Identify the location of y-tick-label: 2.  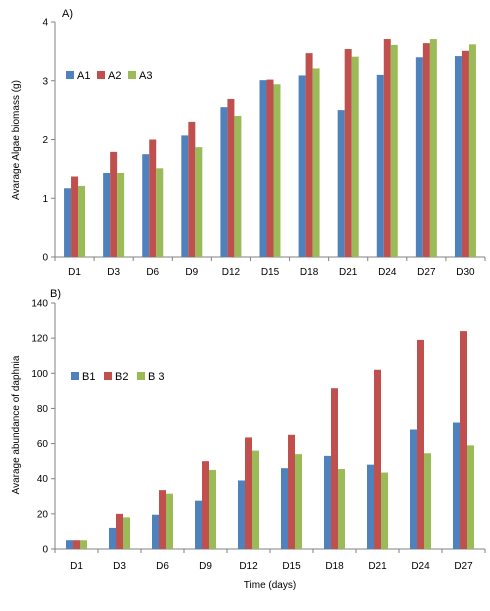
(45, 140).